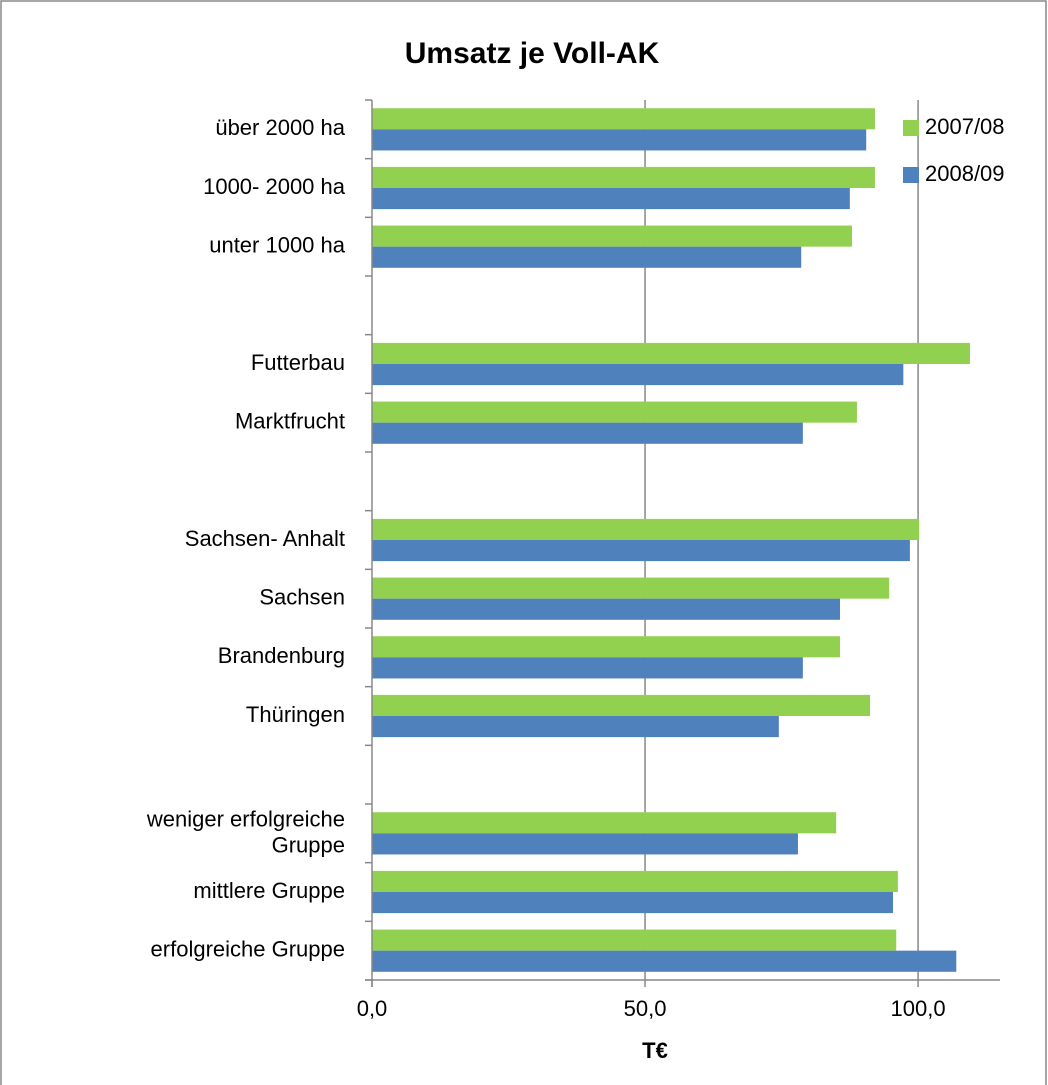 The width and height of the screenshot is (1048, 1085). I want to click on y-tick-label: Brandenburg, so click(281, 655).